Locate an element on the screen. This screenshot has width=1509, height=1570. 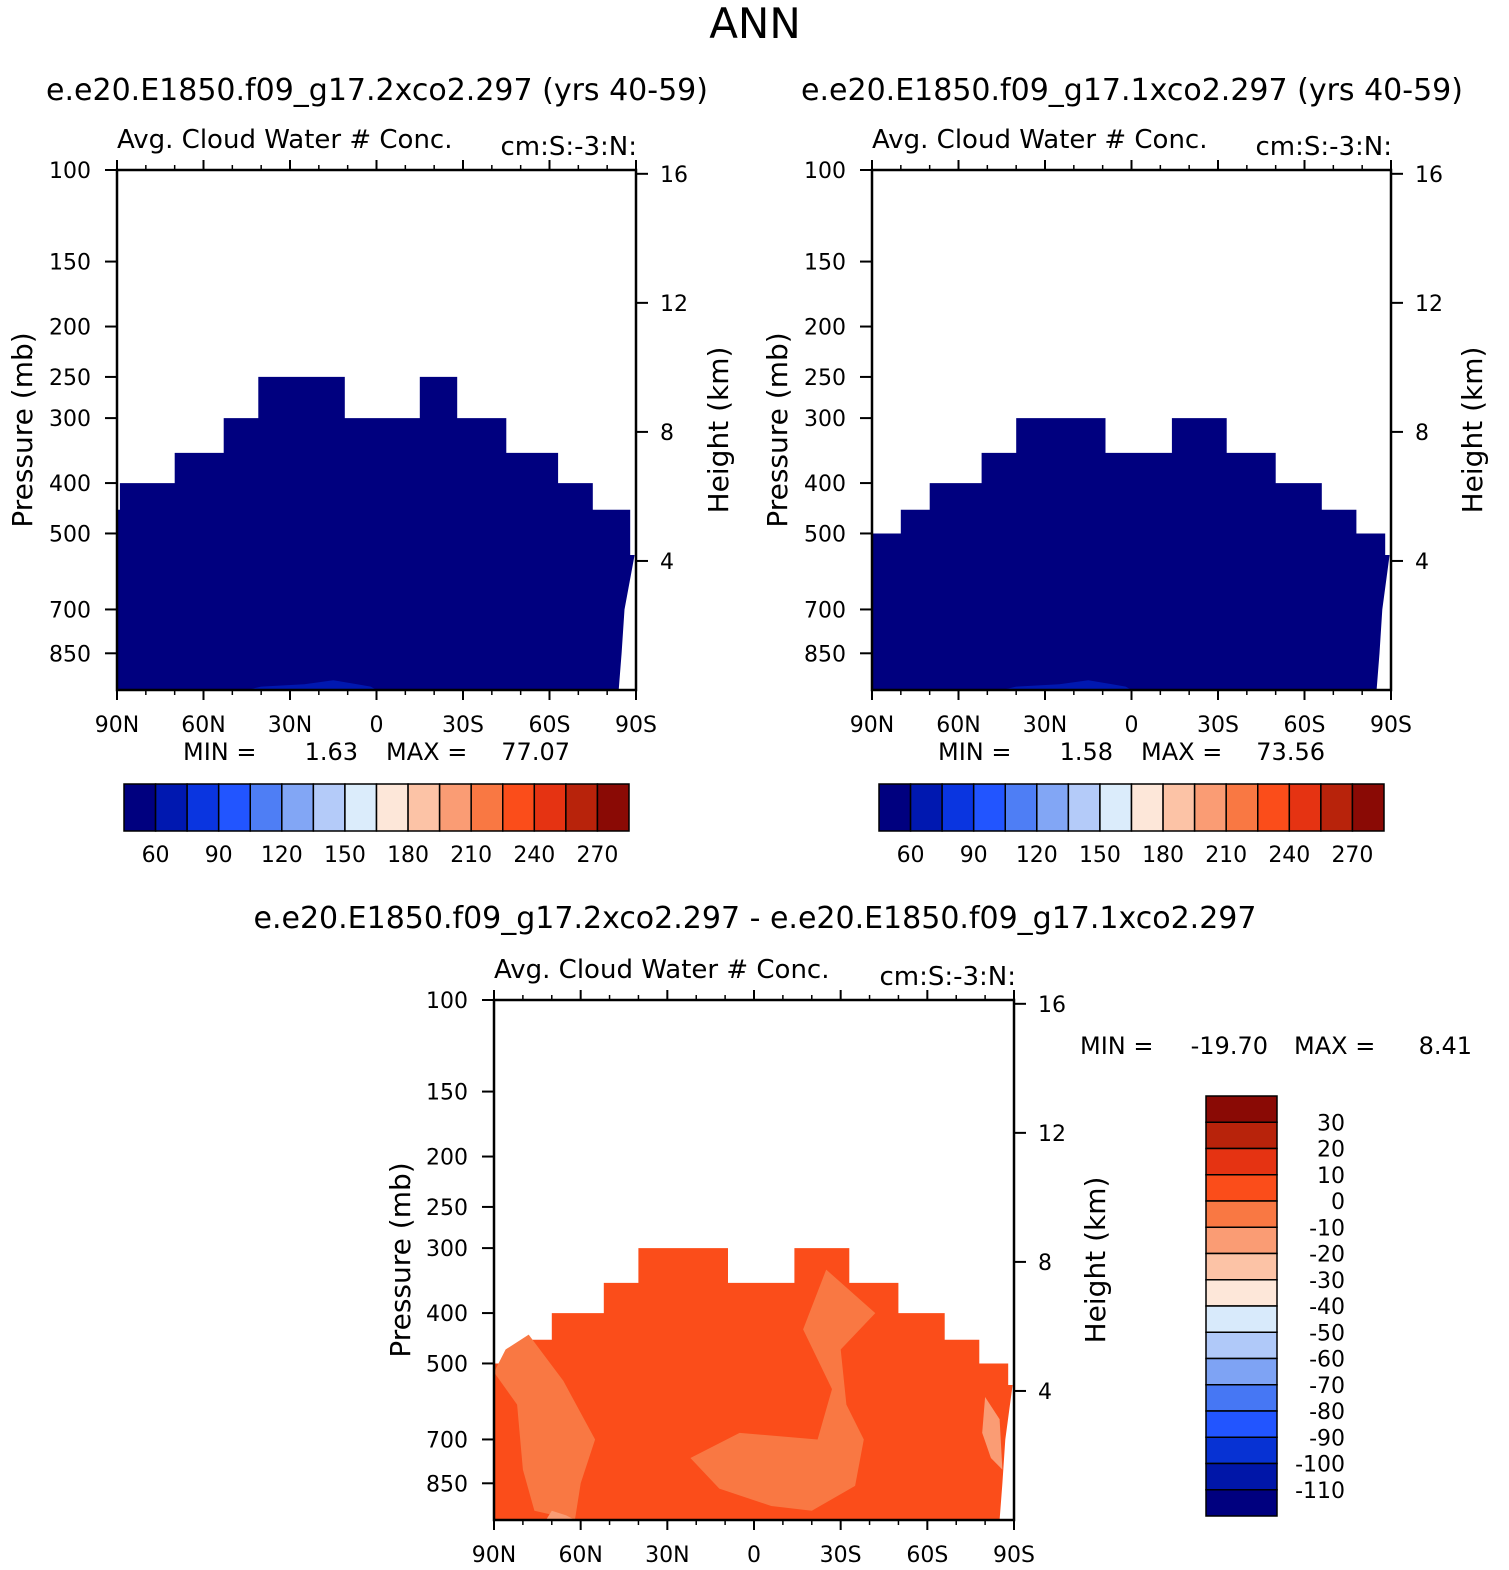
x-tick-label: 30N is located at coordinates (290, 725).